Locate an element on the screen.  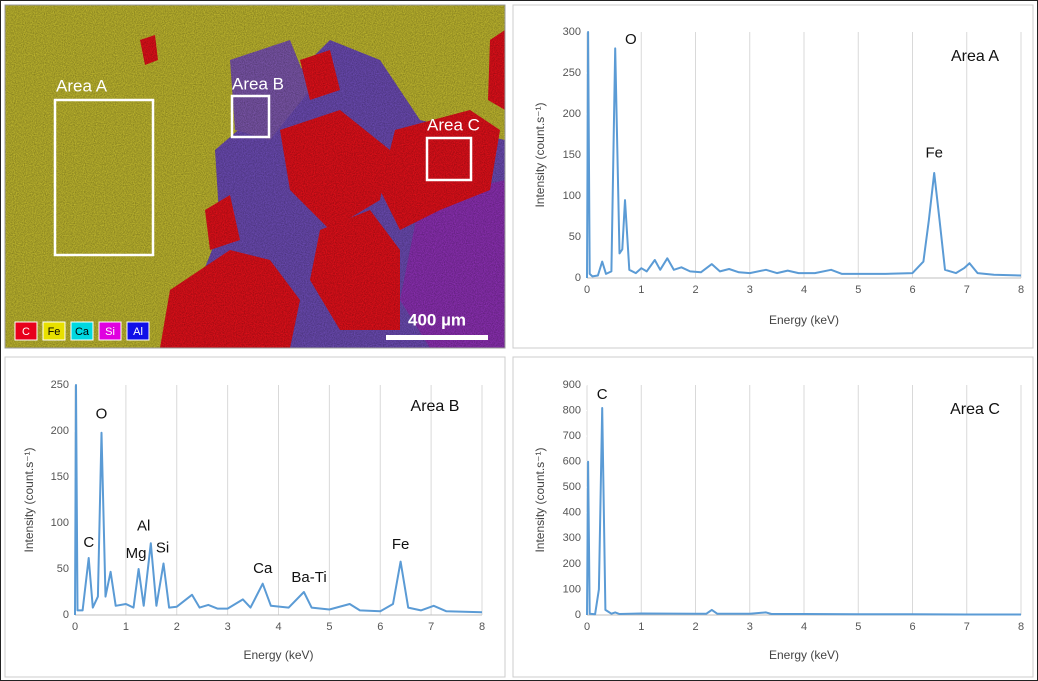
chart-title: Area B is located at coordinates (435, 406).